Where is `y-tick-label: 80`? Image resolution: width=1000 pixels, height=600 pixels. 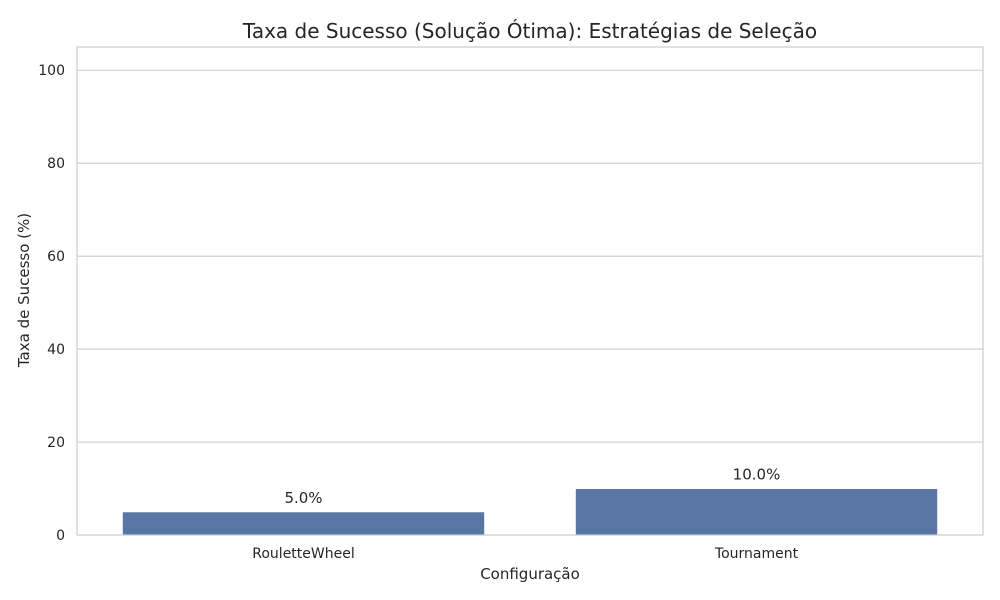
y-tick-label: 80 is located at coordinates (56, 164).